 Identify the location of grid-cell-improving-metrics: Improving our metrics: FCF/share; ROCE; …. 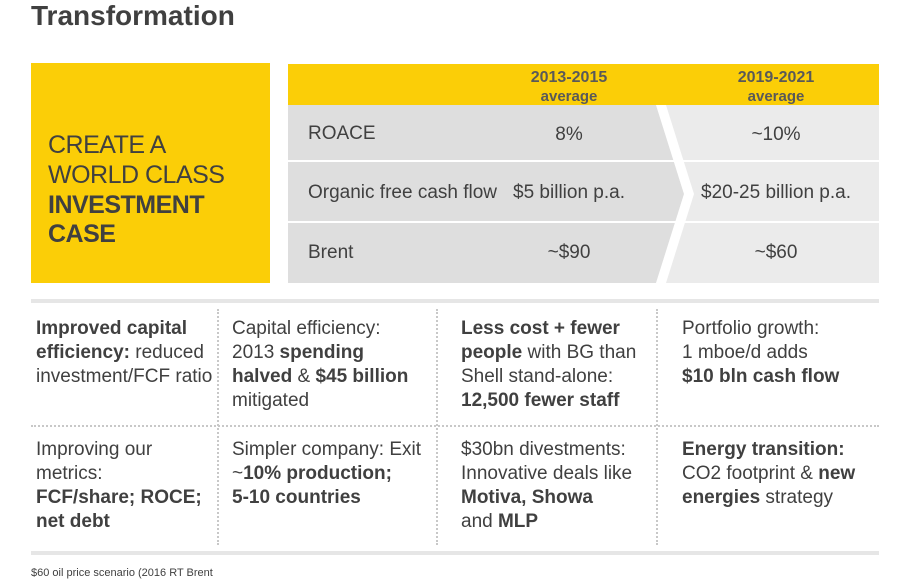
(119, 485).